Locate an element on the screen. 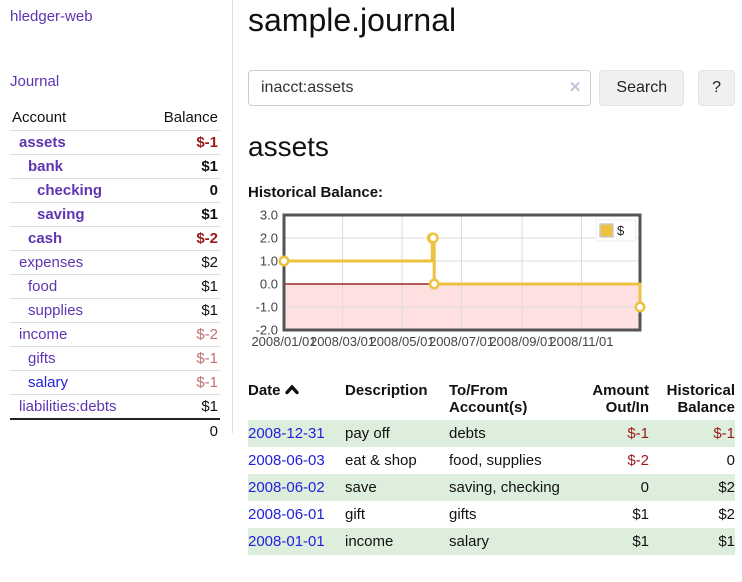  account-balance: 0 is located at coordinates (182, 190).